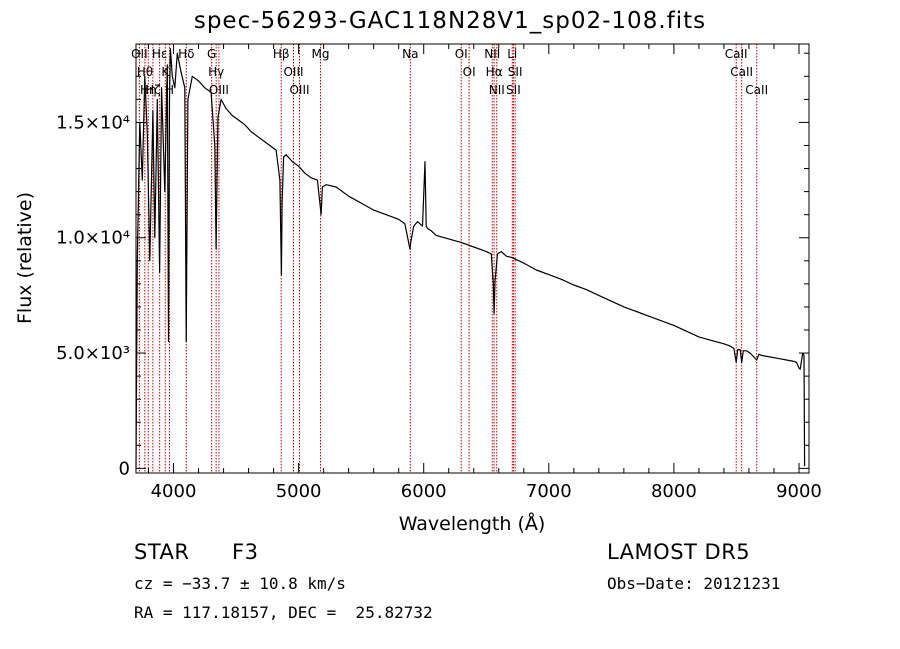  I want to click on line-label-18: NII, so click(492, 54).